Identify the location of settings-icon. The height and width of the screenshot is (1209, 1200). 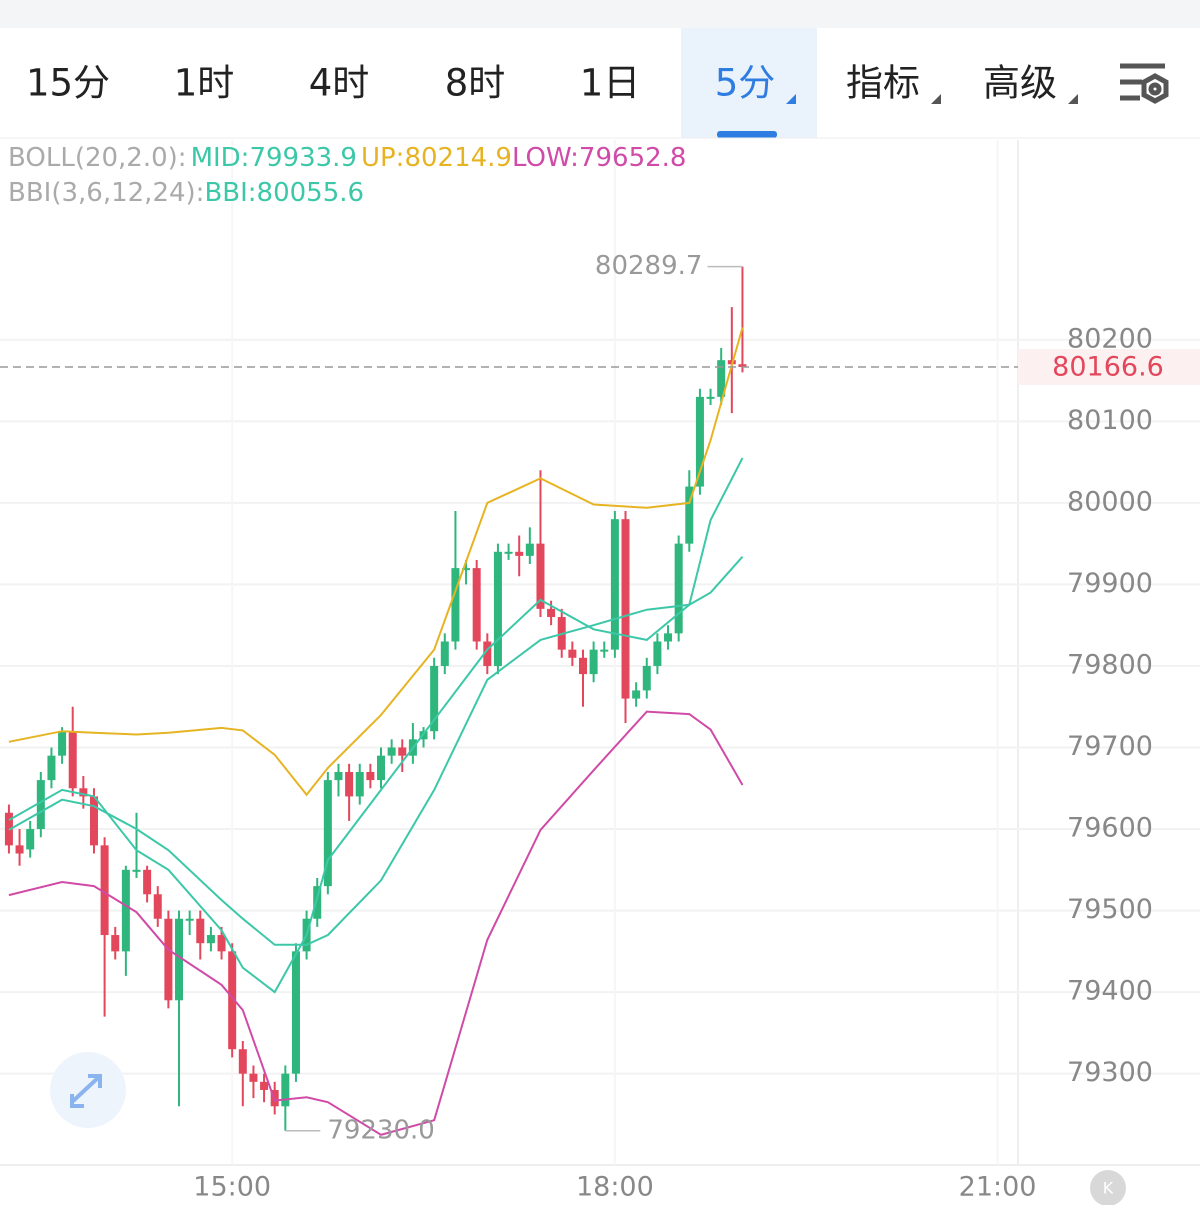
(1144, 83).